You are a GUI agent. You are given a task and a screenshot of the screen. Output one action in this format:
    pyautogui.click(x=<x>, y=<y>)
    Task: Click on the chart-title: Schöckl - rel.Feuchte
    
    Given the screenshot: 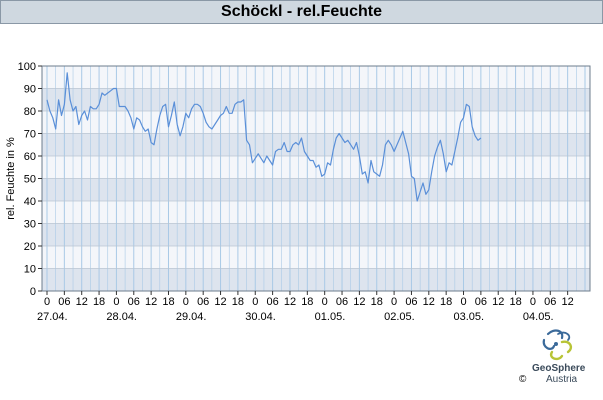 What is the action you would take?
    pyautogui.click(x=301, y=12)
    